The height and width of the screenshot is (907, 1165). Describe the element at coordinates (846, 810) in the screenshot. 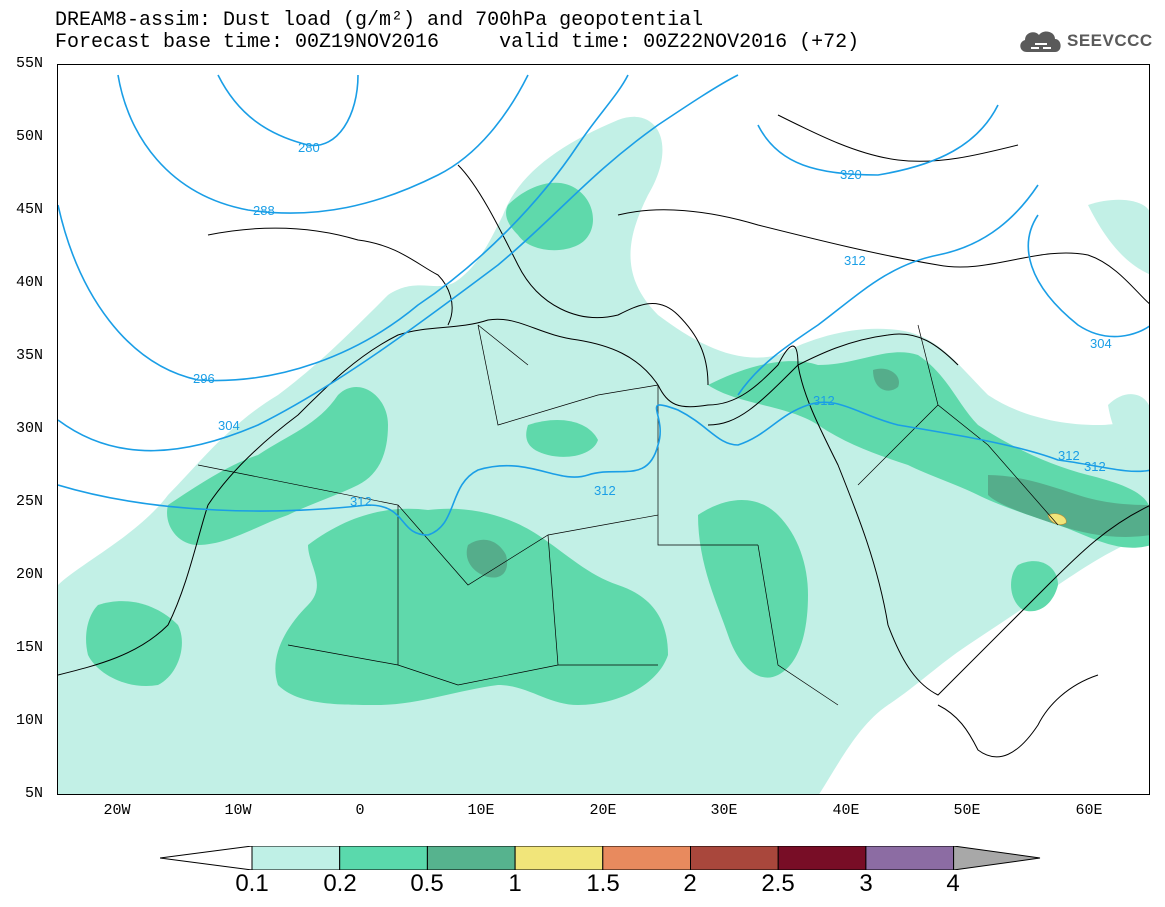

I see `lon-label: 40E` at that location.